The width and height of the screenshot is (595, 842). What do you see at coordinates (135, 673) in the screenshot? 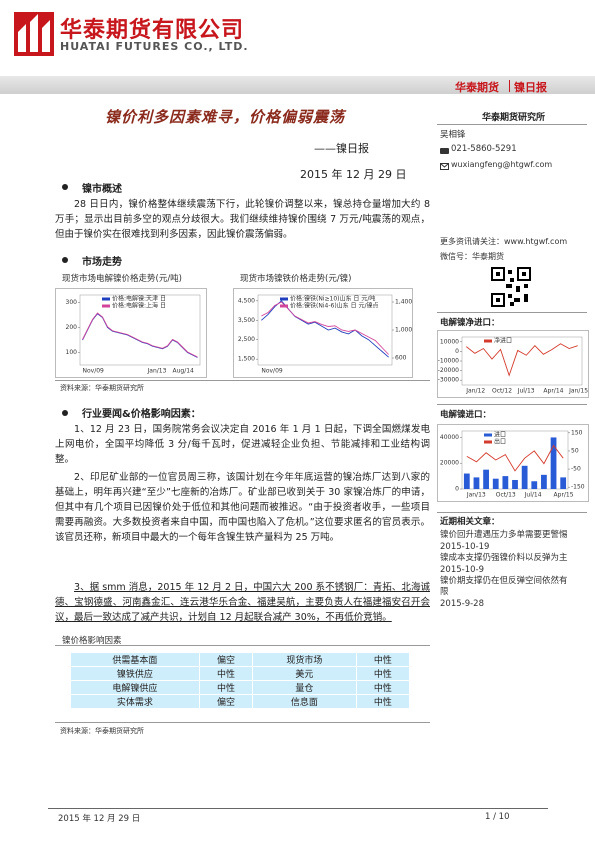
I see `table-cell: 镍铁供应` at bounding box center [135, 673].